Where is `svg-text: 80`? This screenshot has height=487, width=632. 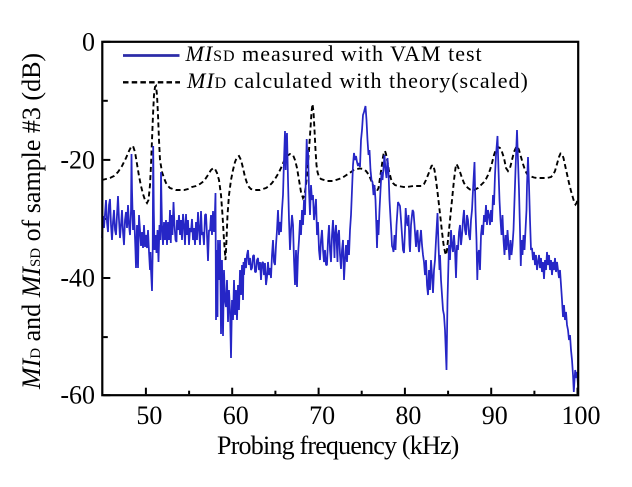 svg-text: 80 is located at coordinates (408, 415).